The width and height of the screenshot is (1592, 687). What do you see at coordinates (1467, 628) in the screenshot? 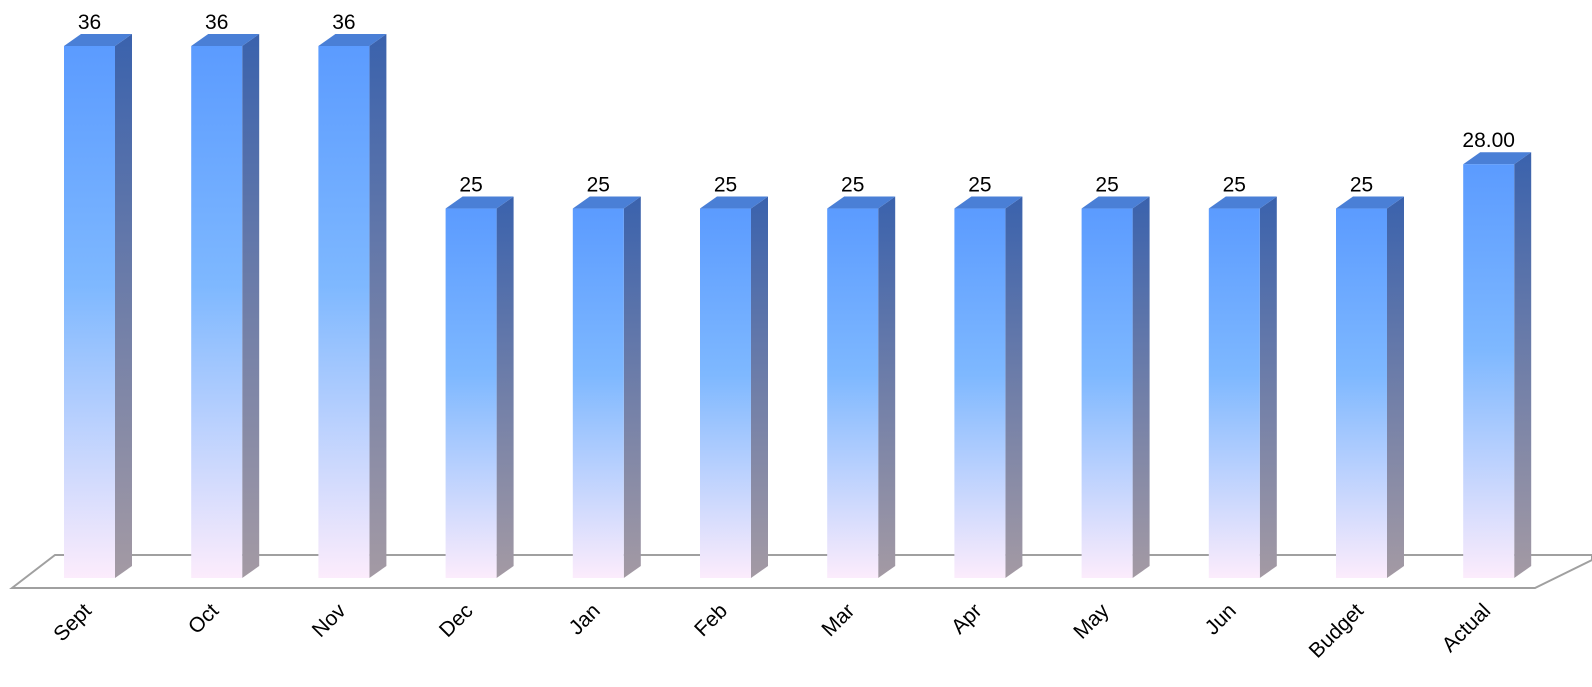
I see `x-tick-label: Actual` at bounding box center [1467, 628].